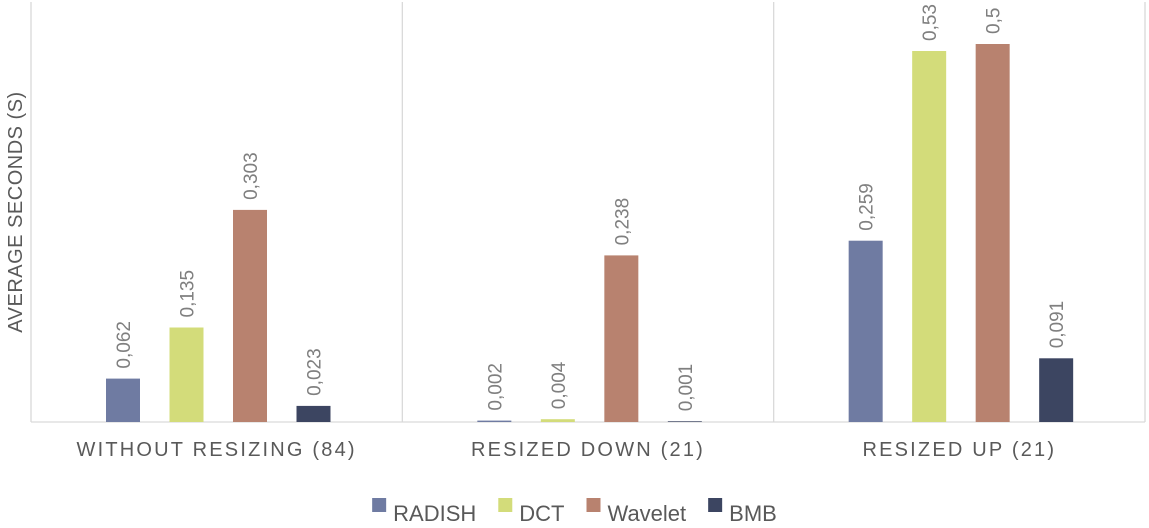  Describe the element at coordinates (686, 388) in the screenshot. I see `data-label: 0,001` at that location.